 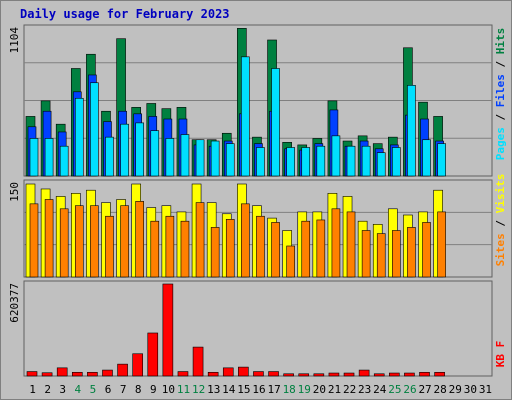 What do you see at coordinates (273, 389) in the screenshot?
I see `day-label-17: 17` at bounding box center [273, 389].